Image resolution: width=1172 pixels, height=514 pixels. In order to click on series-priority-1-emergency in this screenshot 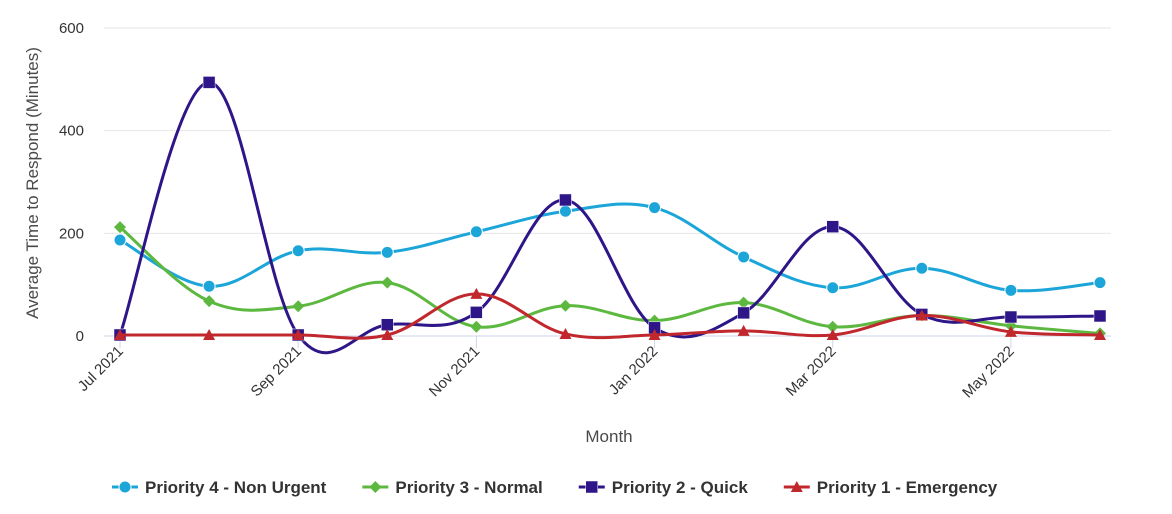, I will do `click(610, 313)`.